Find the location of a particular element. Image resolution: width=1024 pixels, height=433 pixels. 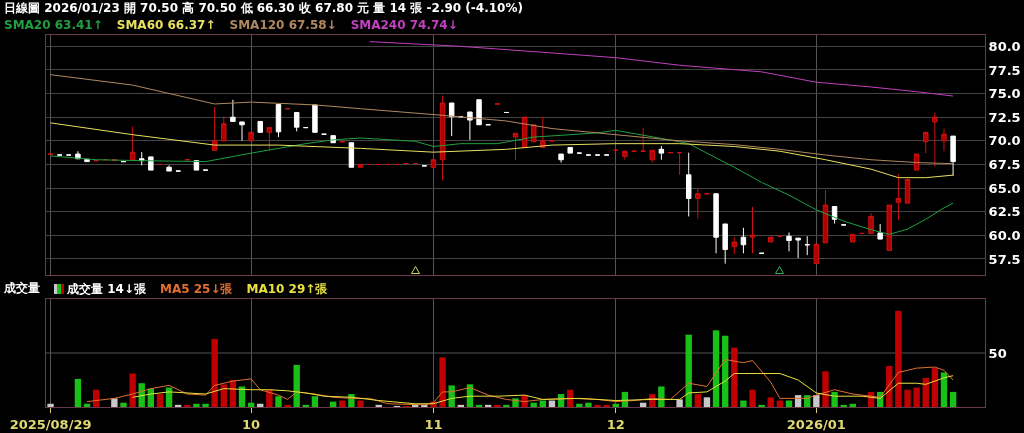

x-tick-label: 12 is located at coordinates (615, 424).